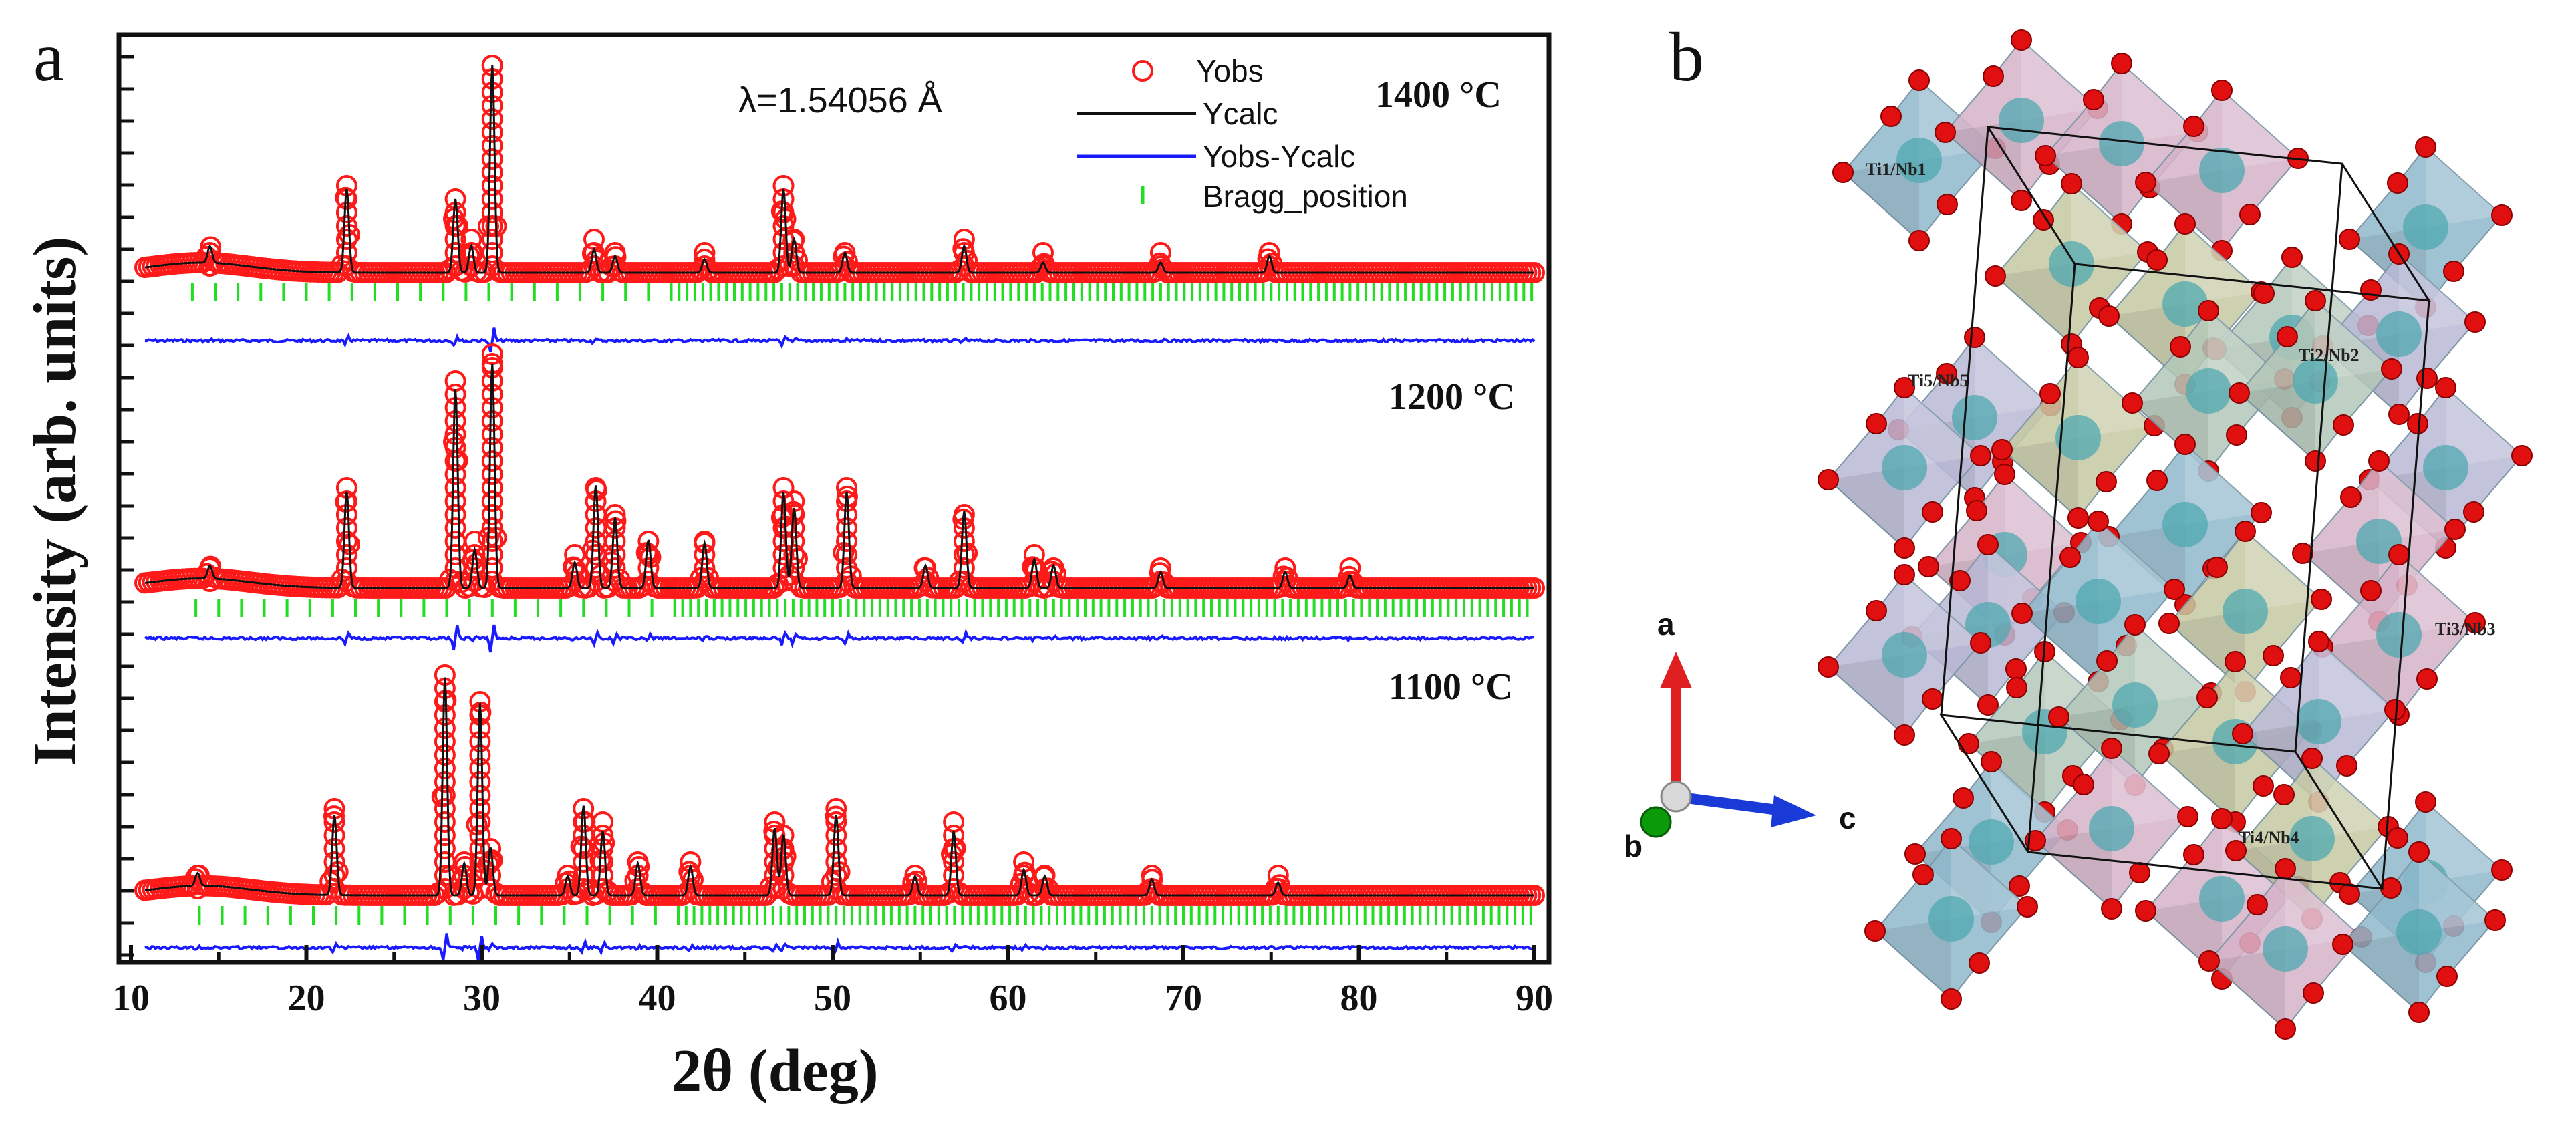  What do you see at coordinates (1305, 197) in the screenshot?
I see `legend-bragg-label: Bragg_position` at bounding box center [1305, 197].